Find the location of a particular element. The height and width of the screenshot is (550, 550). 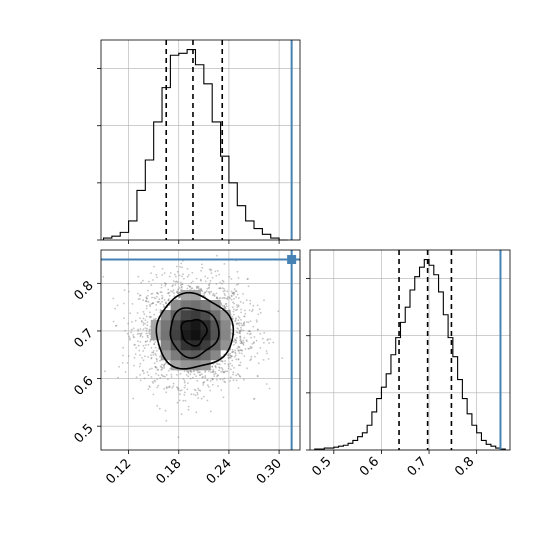

joint-panel-frame is located at coordinates (200, 350).